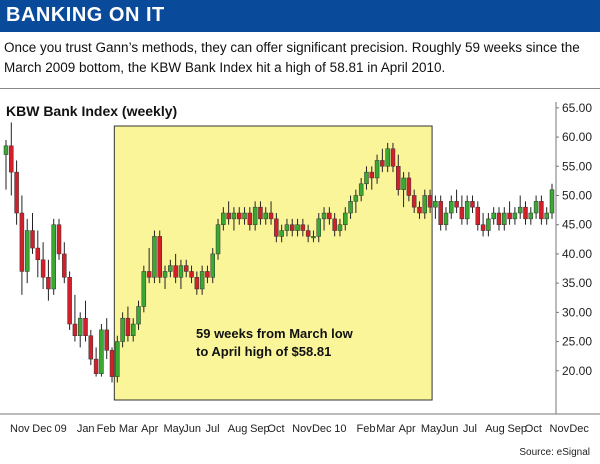  Describe the element at coordinates (85, 15) in the screenshot. I see `banner-title: BANKING ON IT` at that location.